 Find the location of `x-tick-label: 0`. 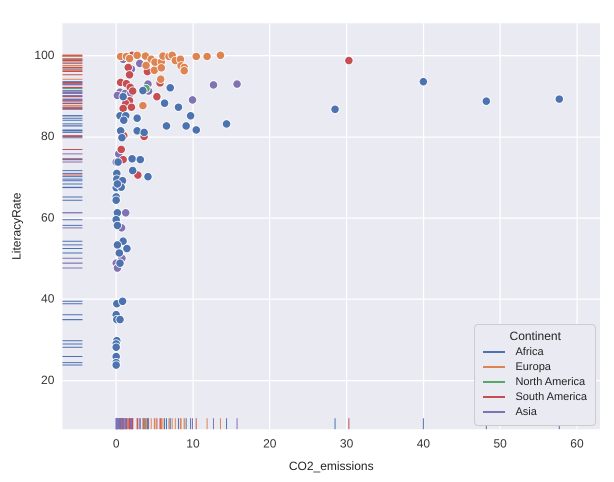

x-tick-label: 0 is located at coordinates (116, 443).